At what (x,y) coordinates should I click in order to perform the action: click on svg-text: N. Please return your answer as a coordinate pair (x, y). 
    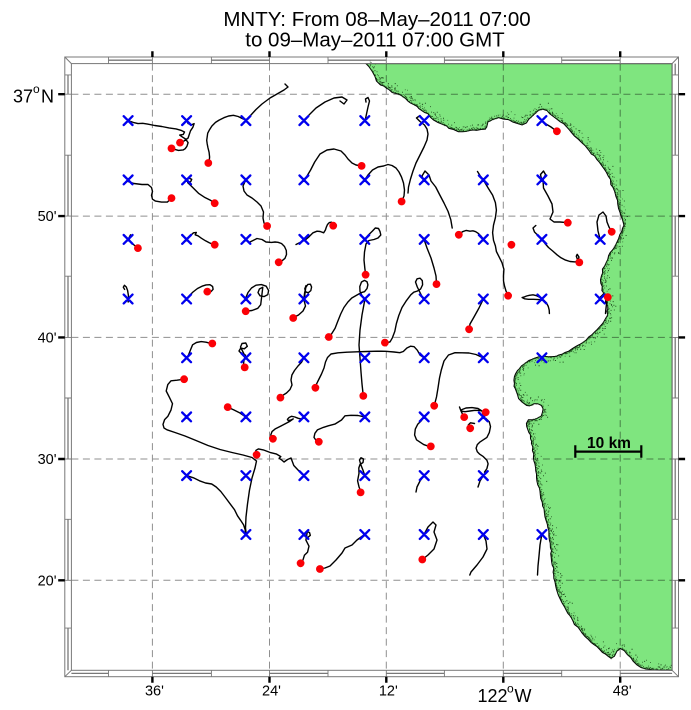
    Looking at the image, I should click on (47, 97).